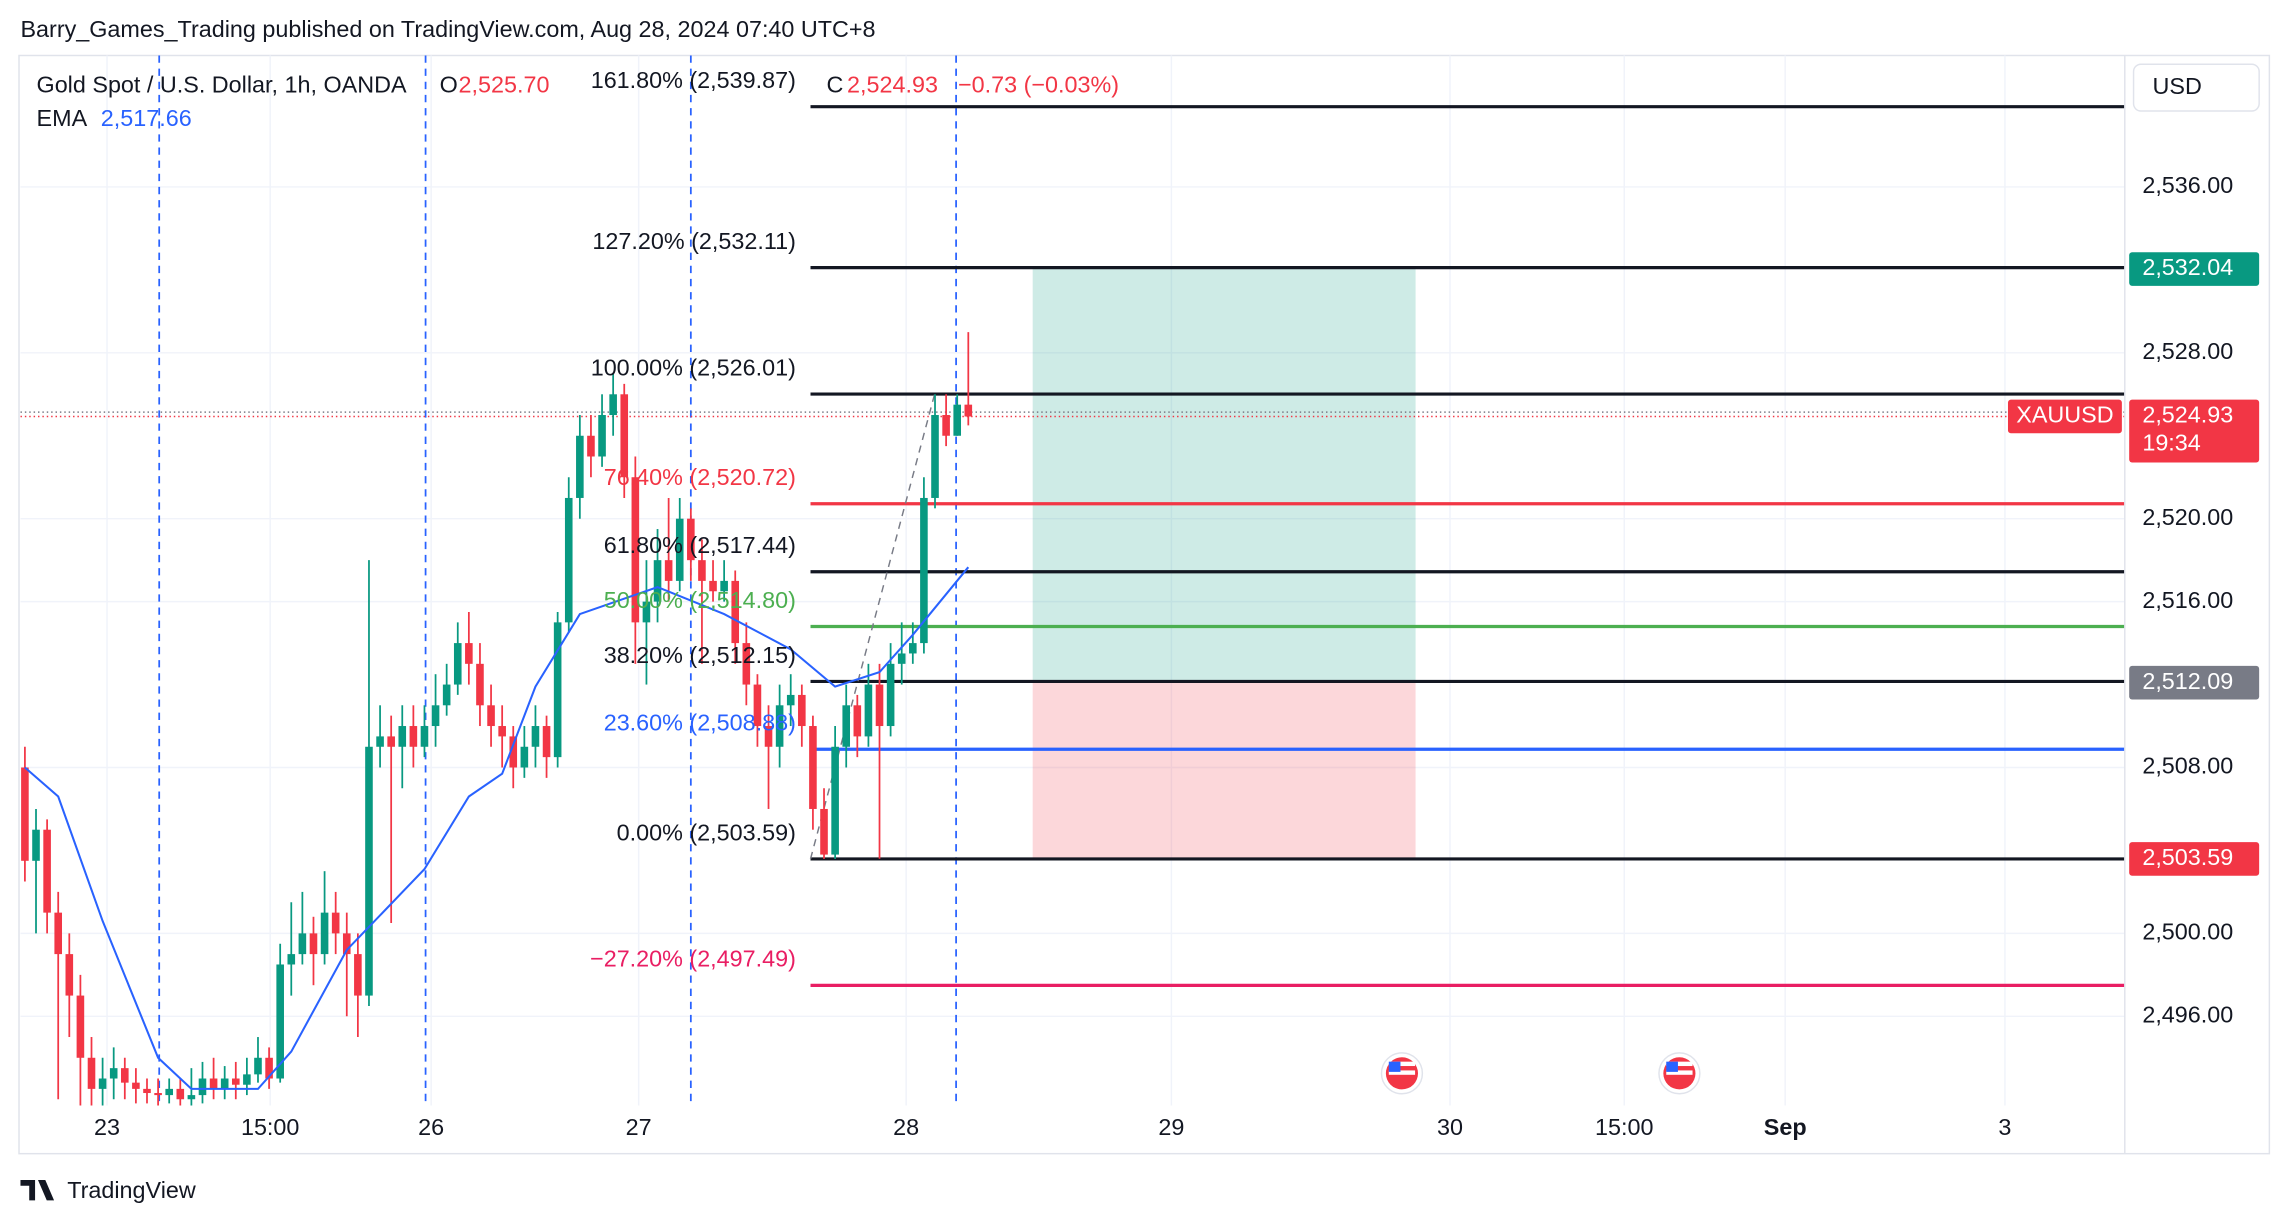  Describe the element at coordinates (2187, 185) in the screenshot. I see `y-tick-label: 2,536.00` at that location.